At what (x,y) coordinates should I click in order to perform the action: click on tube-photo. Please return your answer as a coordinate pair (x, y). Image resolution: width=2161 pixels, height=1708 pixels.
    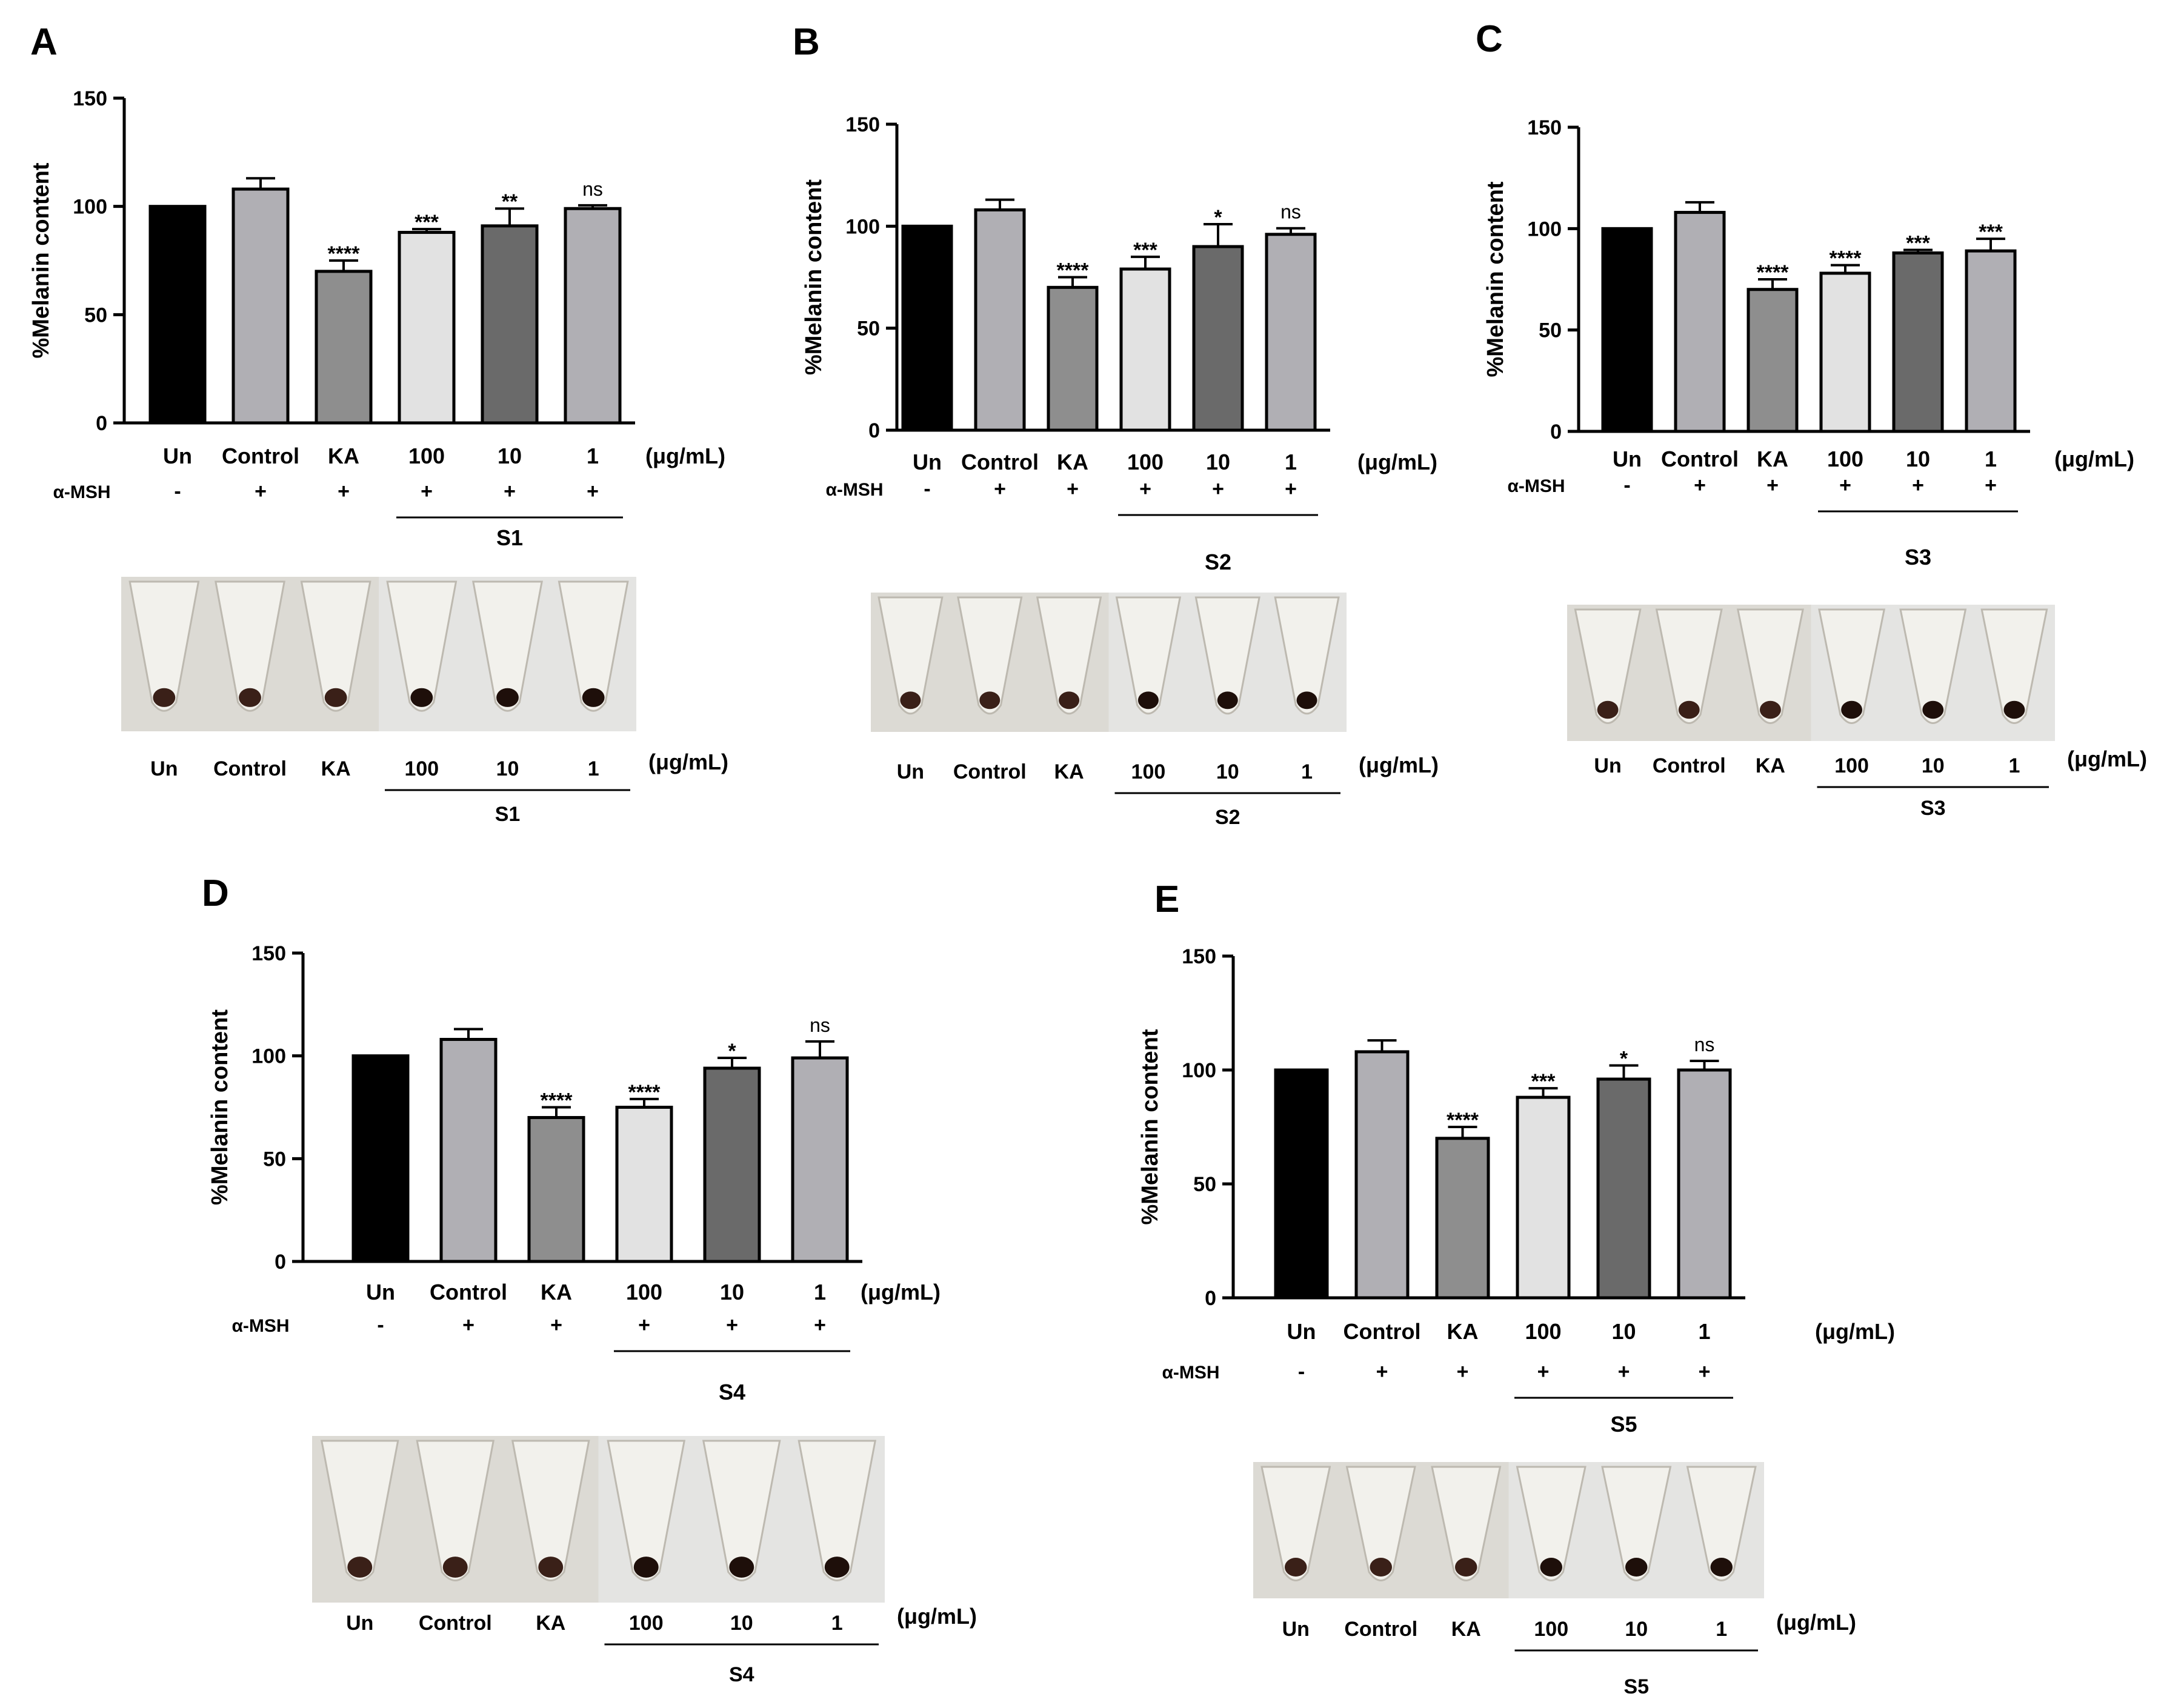
    Looking at the image, I should click on (1508, 1530).